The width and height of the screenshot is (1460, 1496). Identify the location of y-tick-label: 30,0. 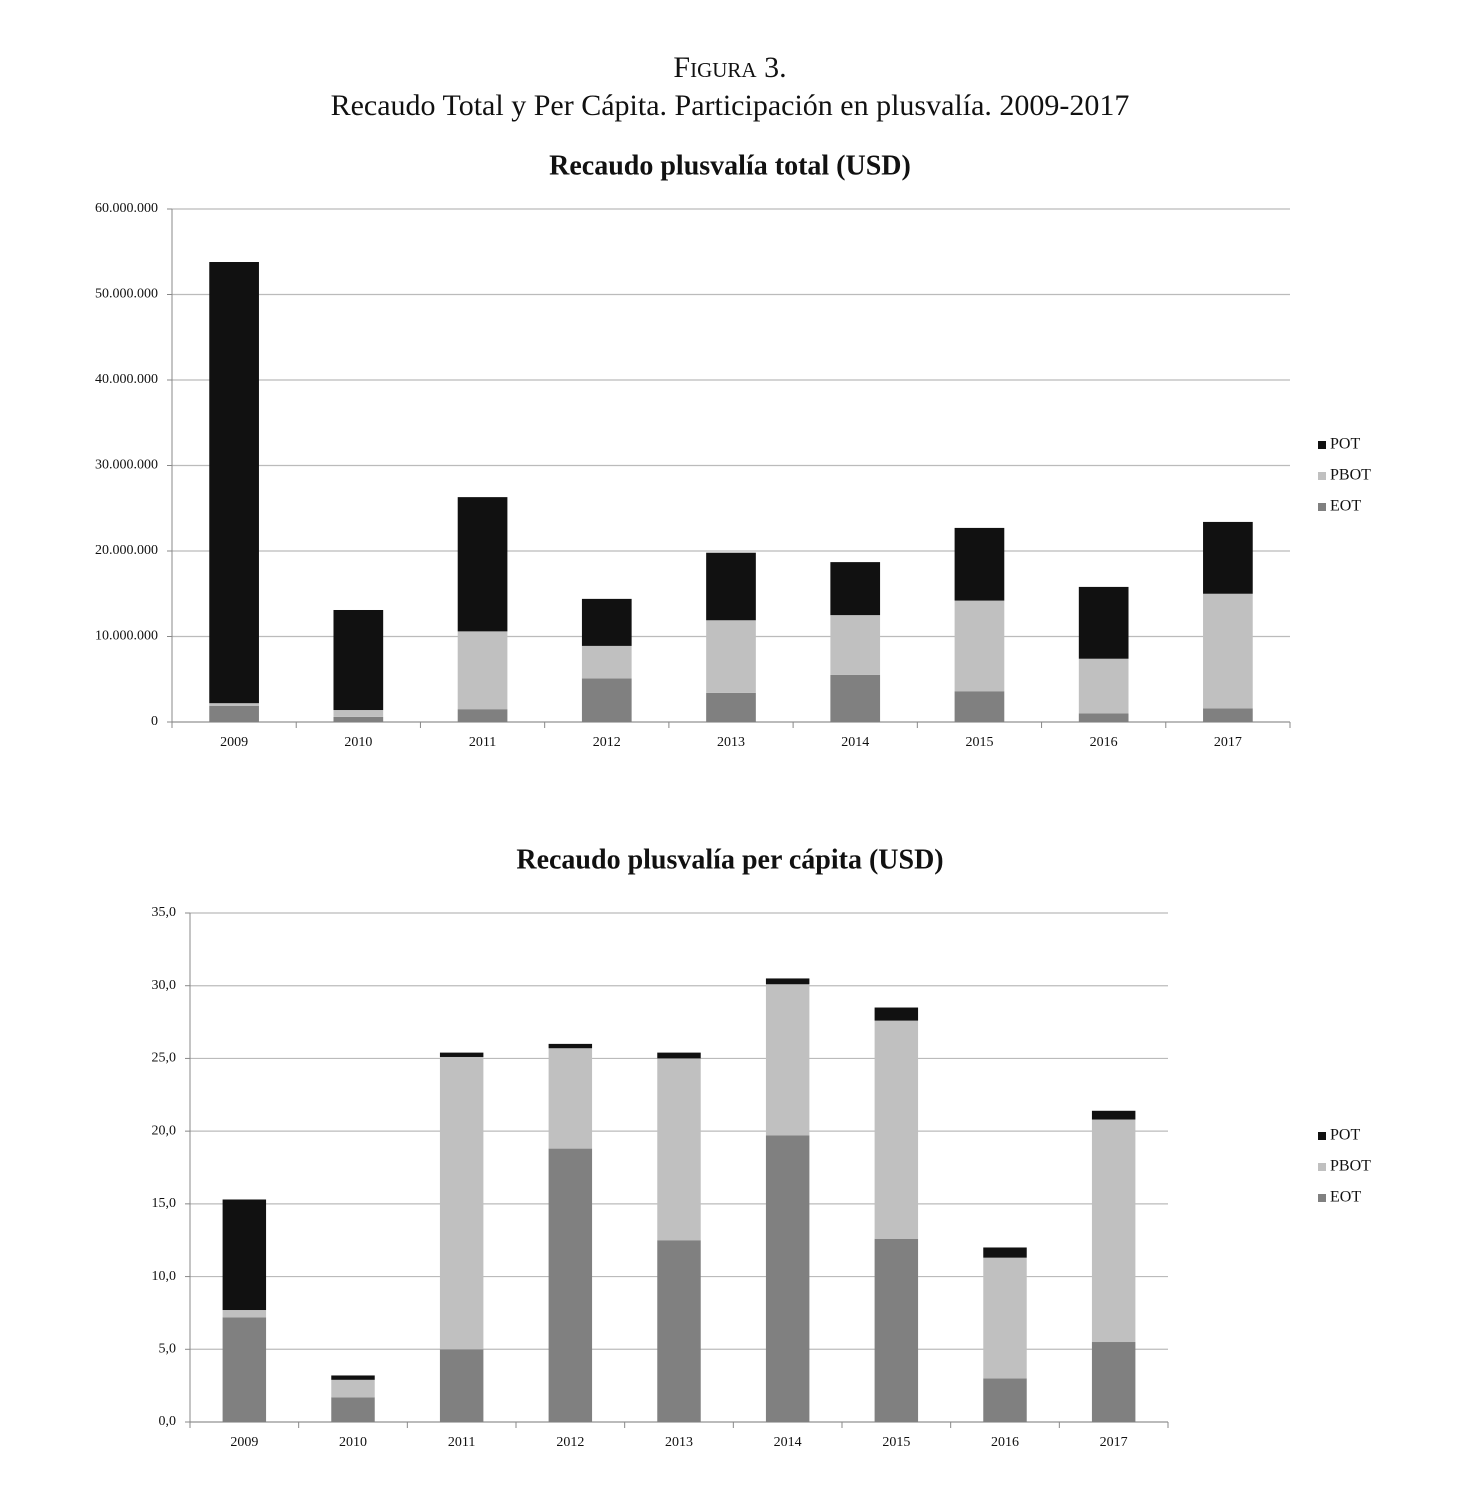
(164, 985).